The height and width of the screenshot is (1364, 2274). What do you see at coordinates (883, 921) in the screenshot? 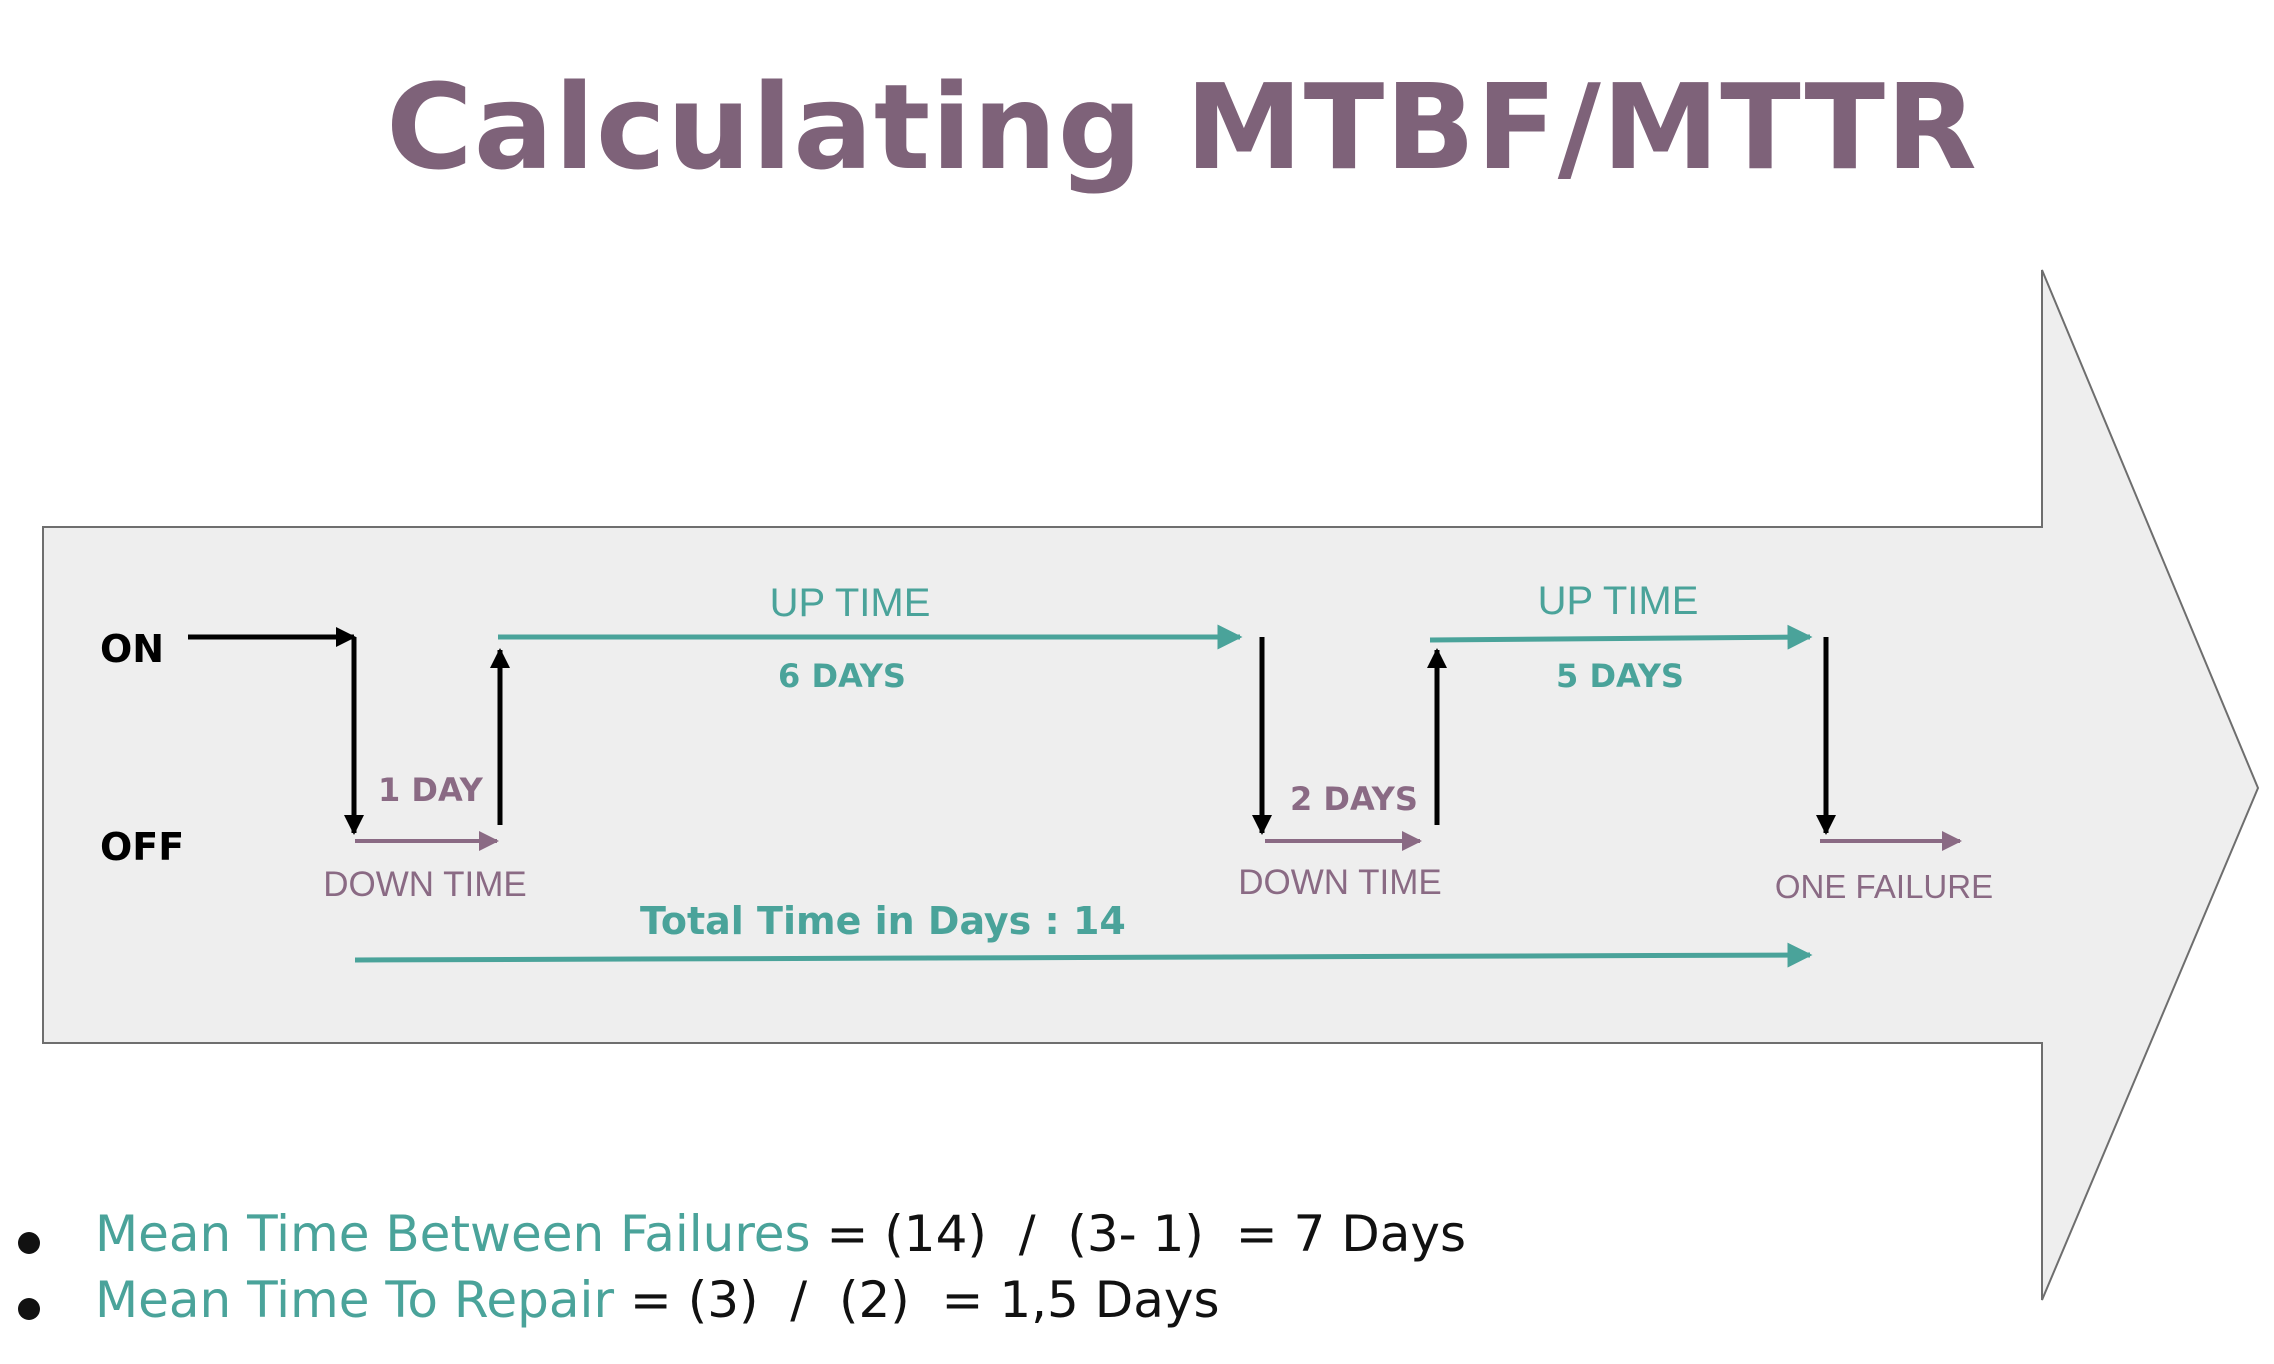
I see `total-time-label: Total Time in Days : 14` at bounding box center [883, 921].